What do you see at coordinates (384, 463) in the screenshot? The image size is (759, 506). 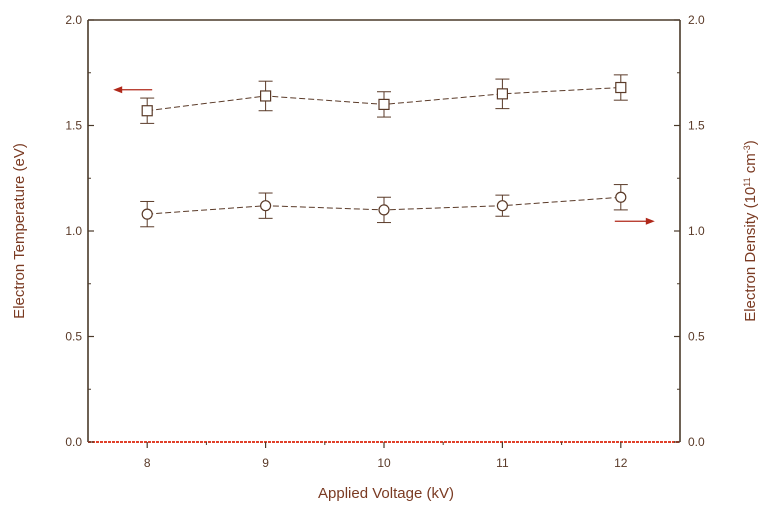 I see `x-tick-label: 10` at bounding box center [384, 463].